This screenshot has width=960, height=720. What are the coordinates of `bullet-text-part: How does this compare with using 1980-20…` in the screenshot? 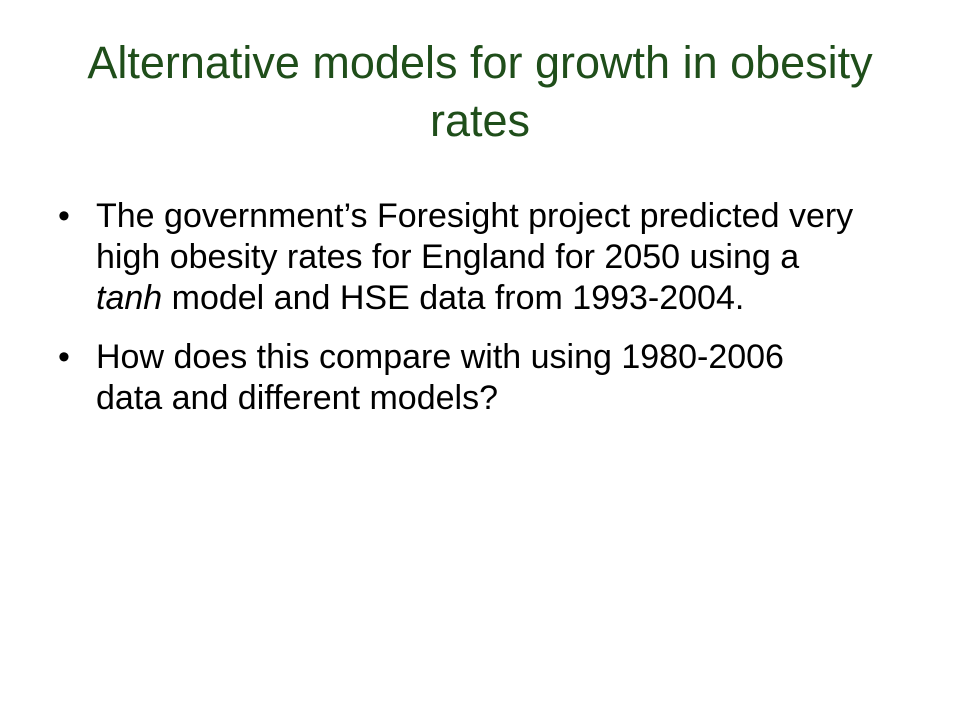 It's located at (440, 377).